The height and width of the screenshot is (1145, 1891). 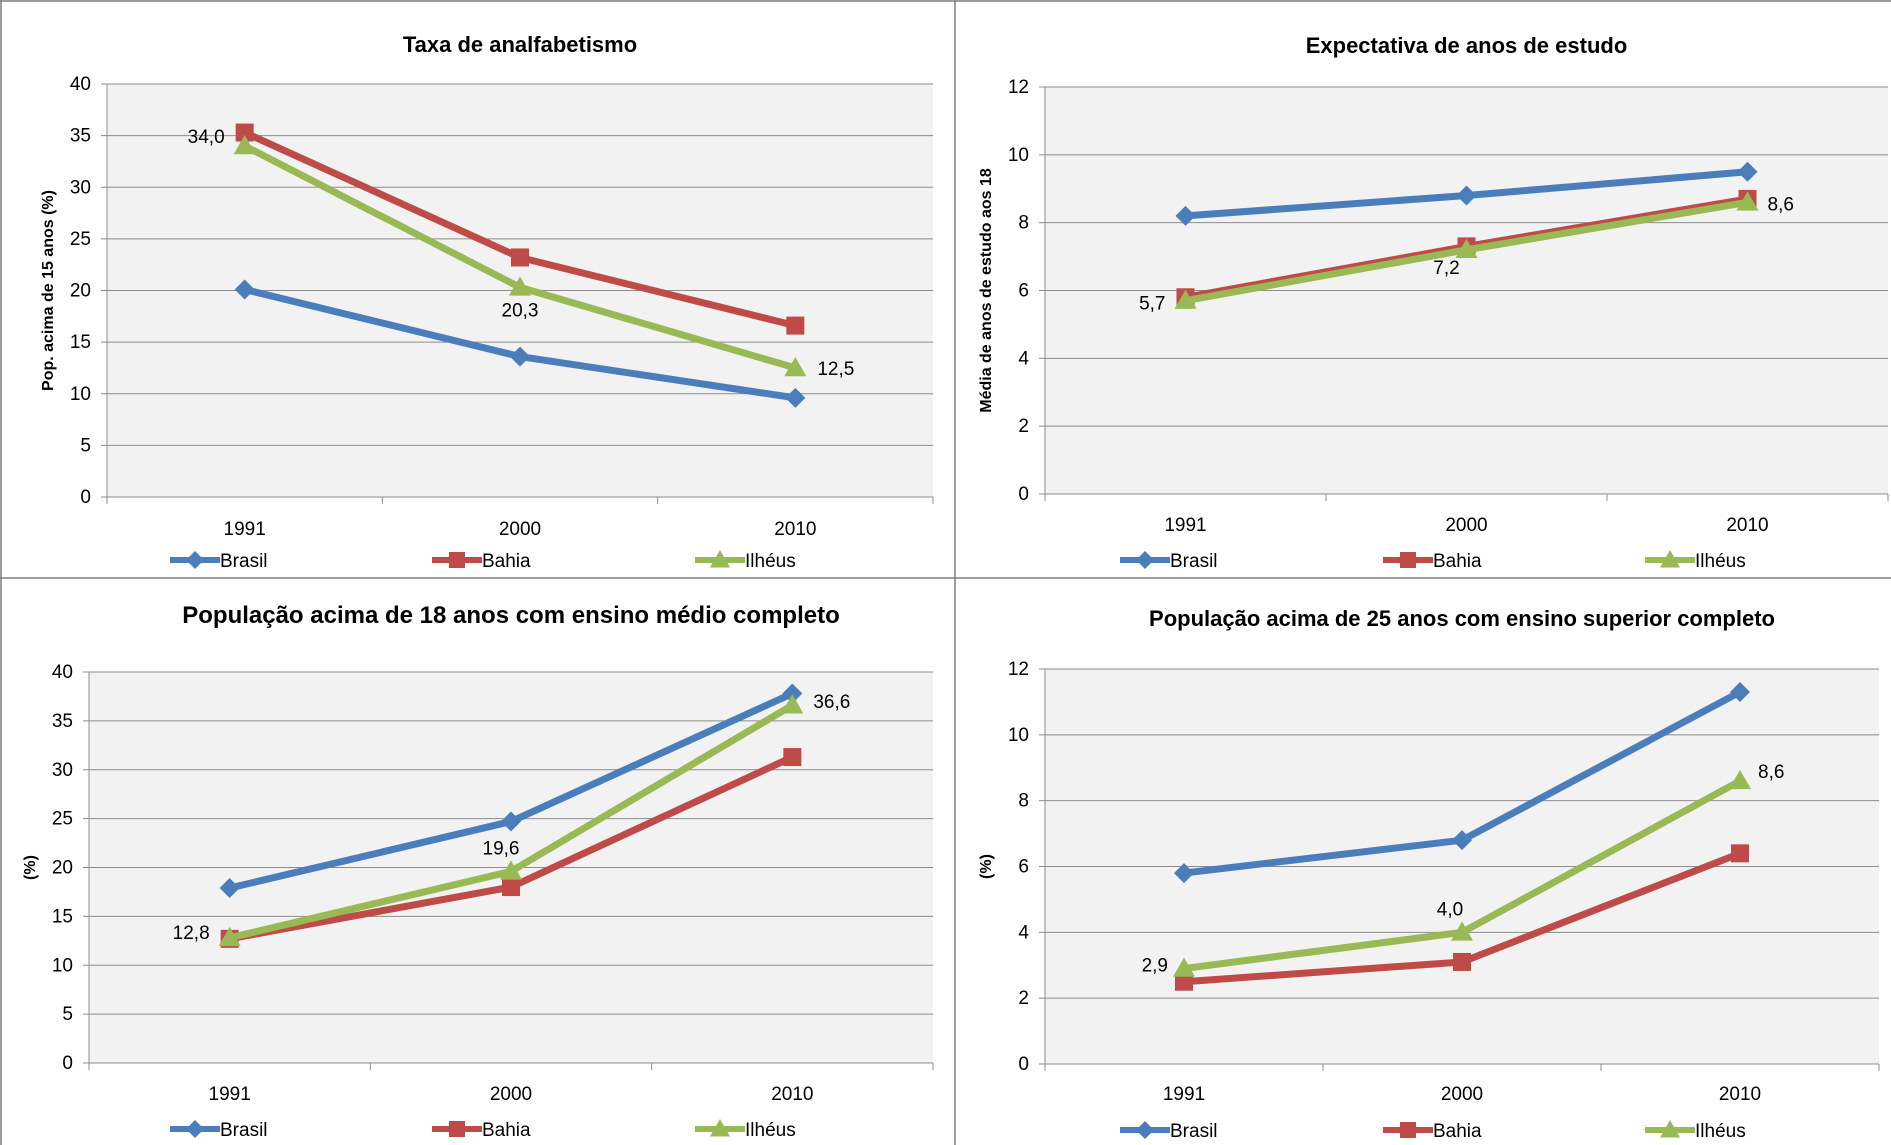 I want to click on legend-label: Ilhéus, so click(x=770, y=1130).